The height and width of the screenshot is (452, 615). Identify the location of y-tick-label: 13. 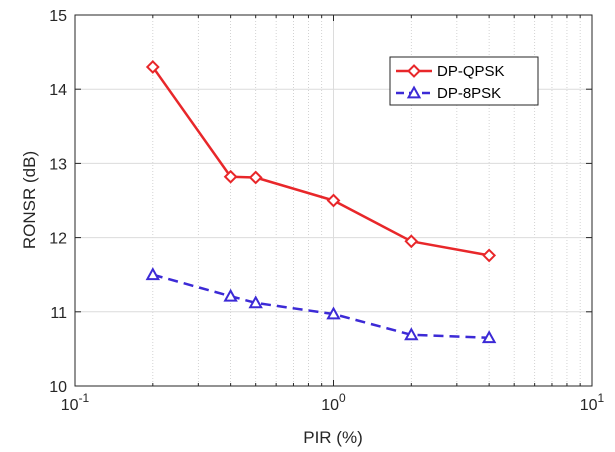
(58, 164).